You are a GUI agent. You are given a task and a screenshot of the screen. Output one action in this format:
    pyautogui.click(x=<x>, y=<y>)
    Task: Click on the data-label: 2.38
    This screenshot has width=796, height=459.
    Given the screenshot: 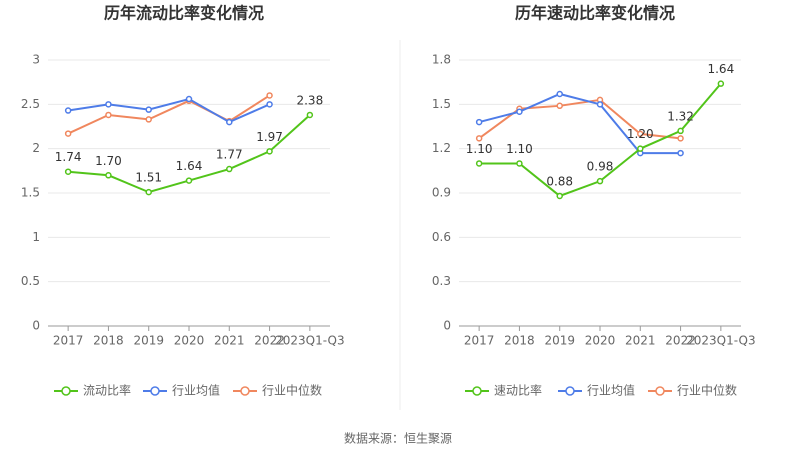 What is the action you would take?
    pyautogui.click(x=309, y=100)
    